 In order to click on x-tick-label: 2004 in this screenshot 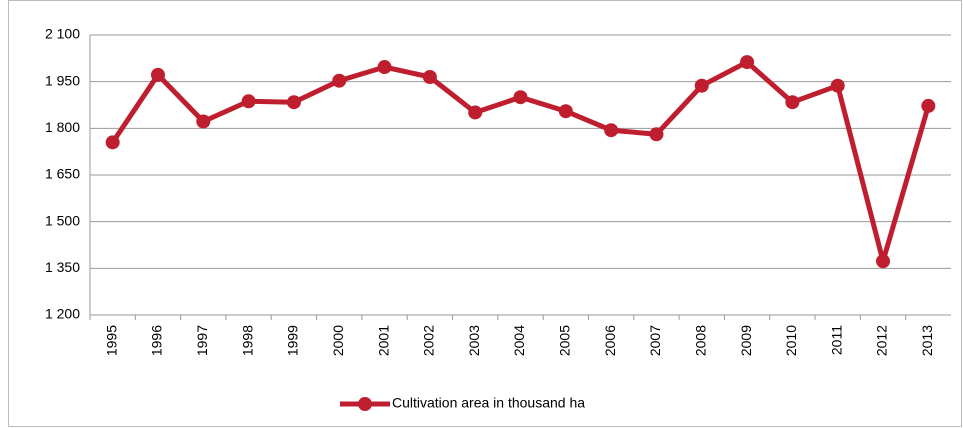, I will do `click(519, 340)`.